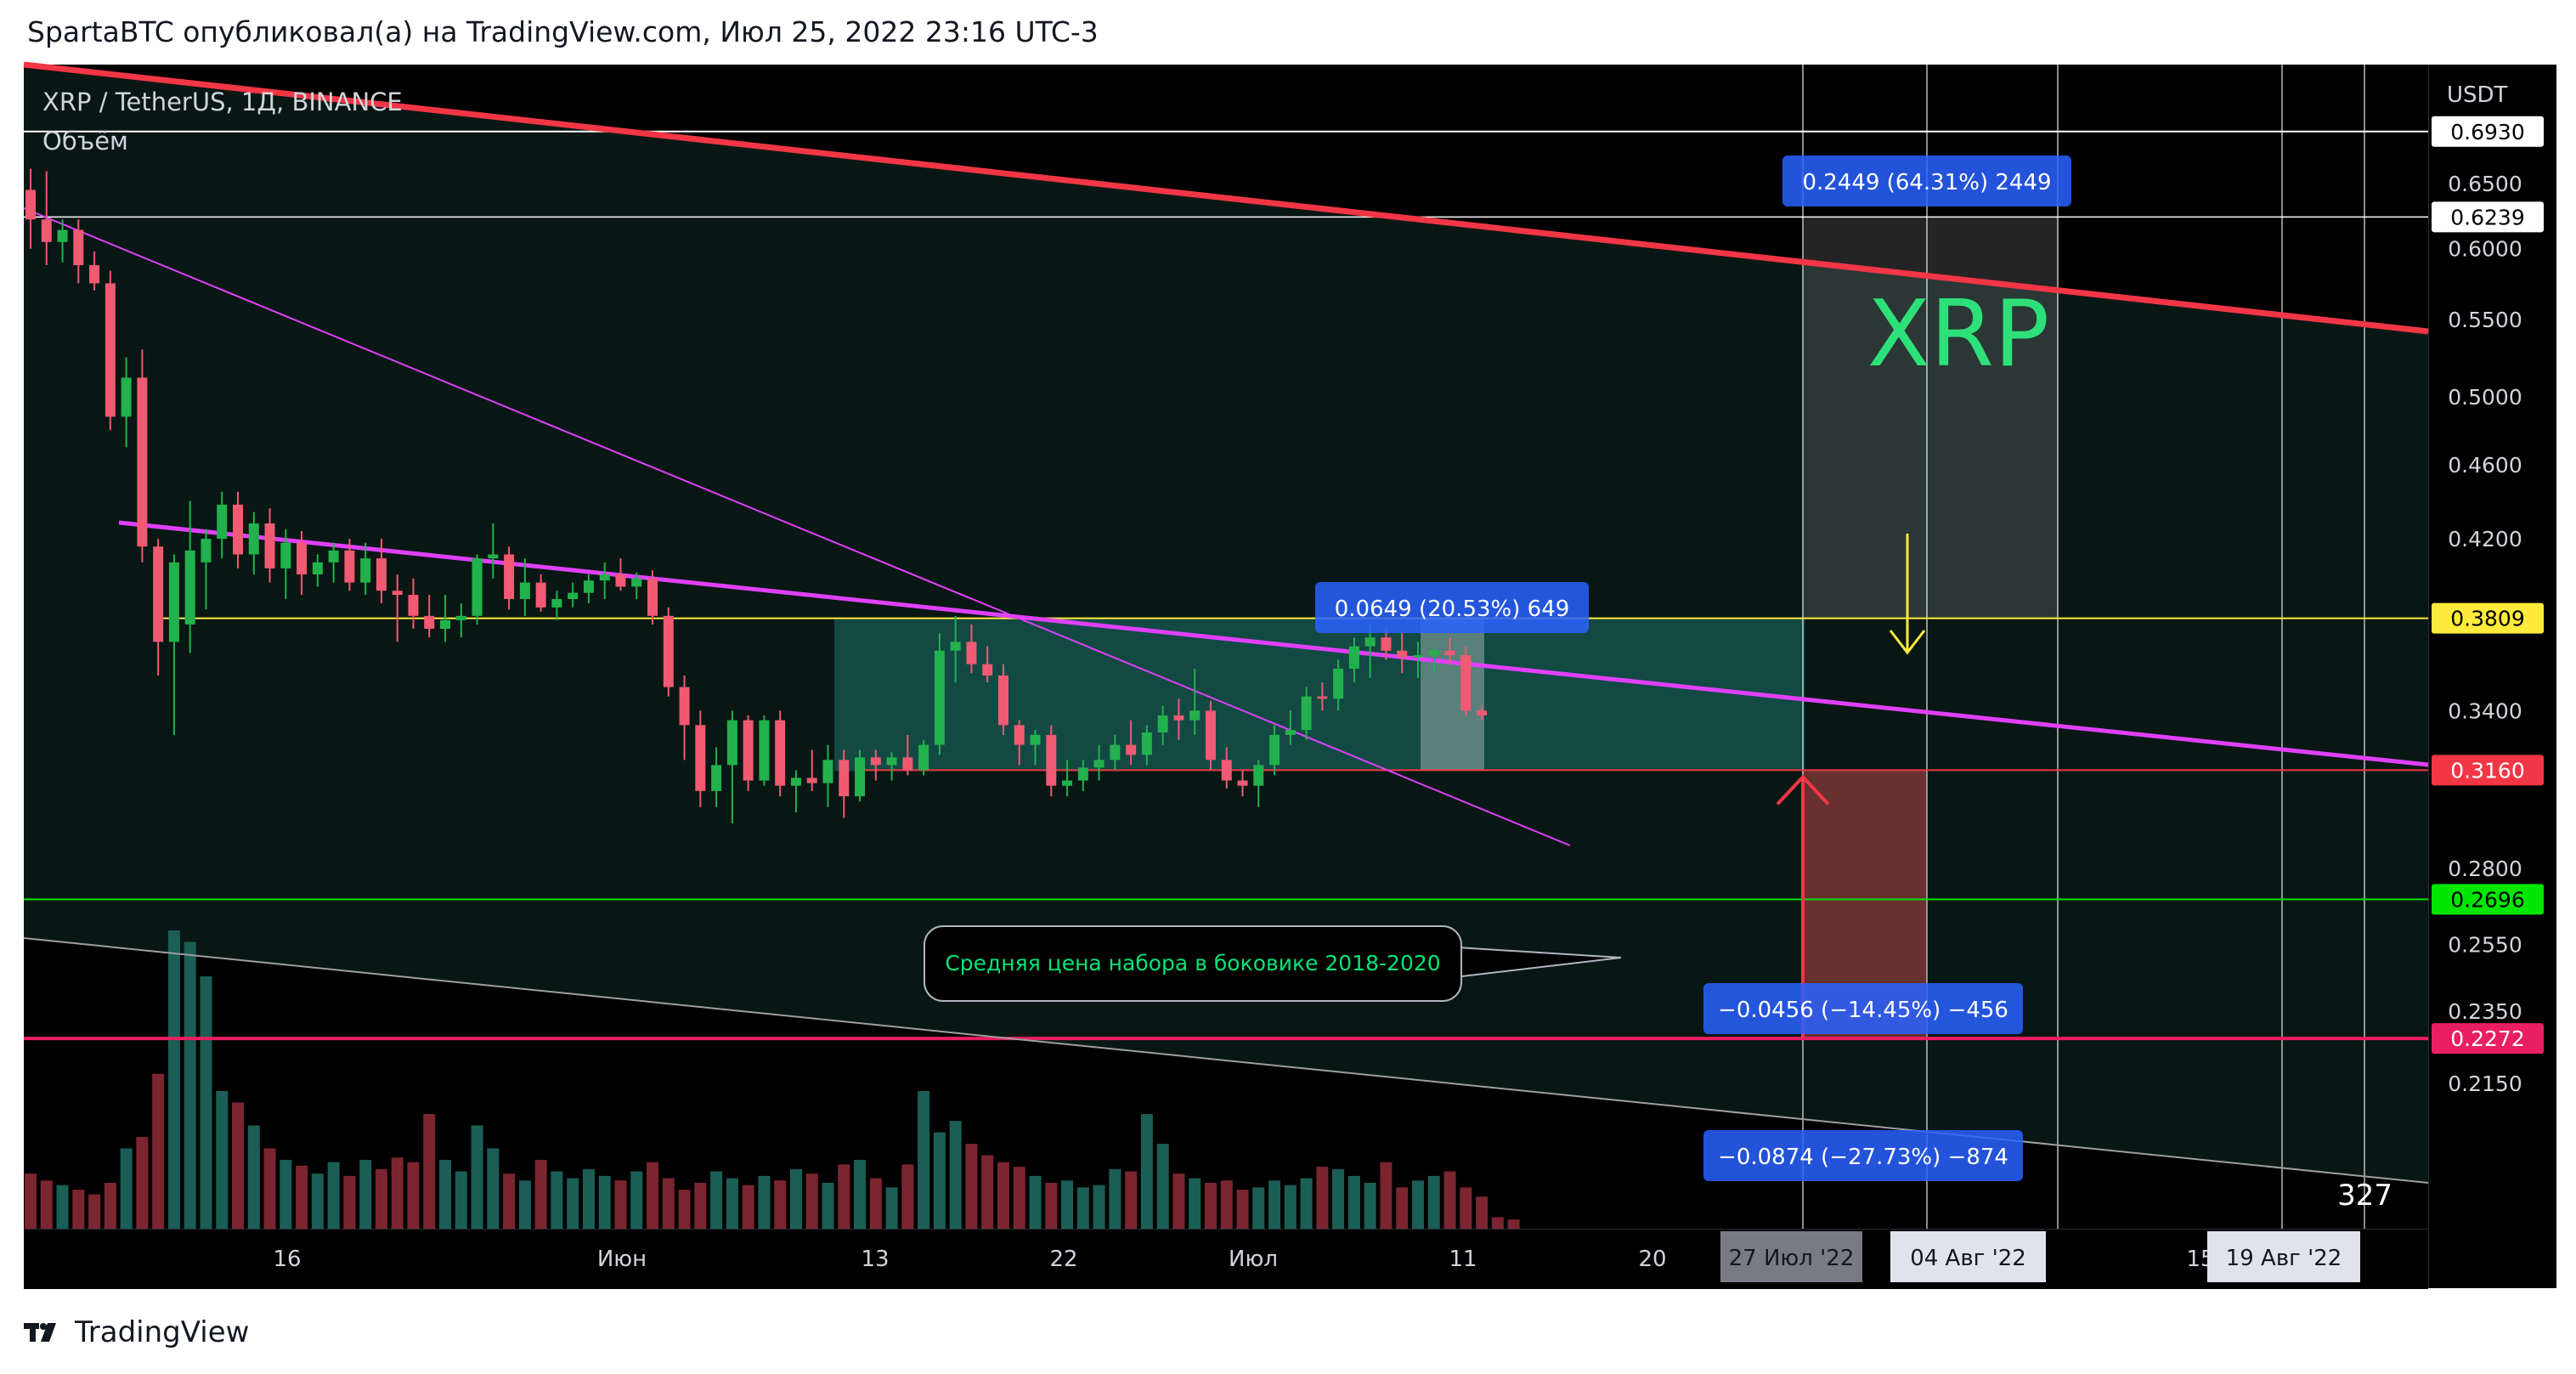 The width and height of the screenshot is (2576, 1374). What do you see at coordinates (162, 1332) in the screenshot?
I see `footer-brand: TradingView` at bounding box center [162, 1332].